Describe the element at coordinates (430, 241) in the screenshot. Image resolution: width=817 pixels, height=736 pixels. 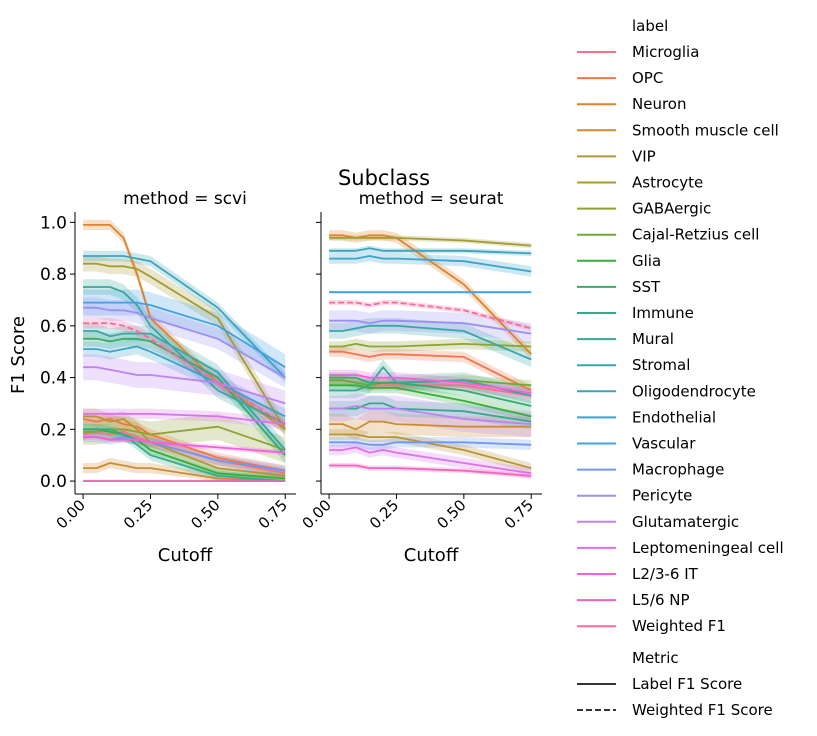
I see `line-seurat-astrocyte` at that location.